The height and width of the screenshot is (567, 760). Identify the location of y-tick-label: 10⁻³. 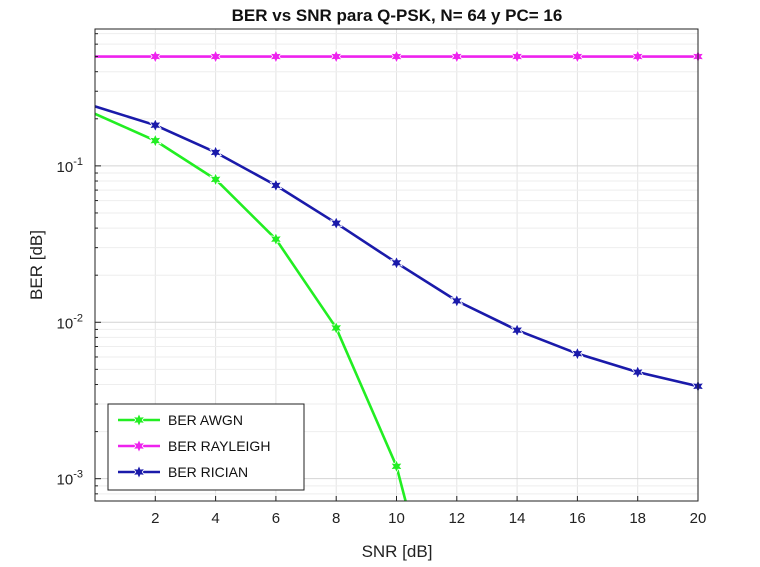
(70, 479).